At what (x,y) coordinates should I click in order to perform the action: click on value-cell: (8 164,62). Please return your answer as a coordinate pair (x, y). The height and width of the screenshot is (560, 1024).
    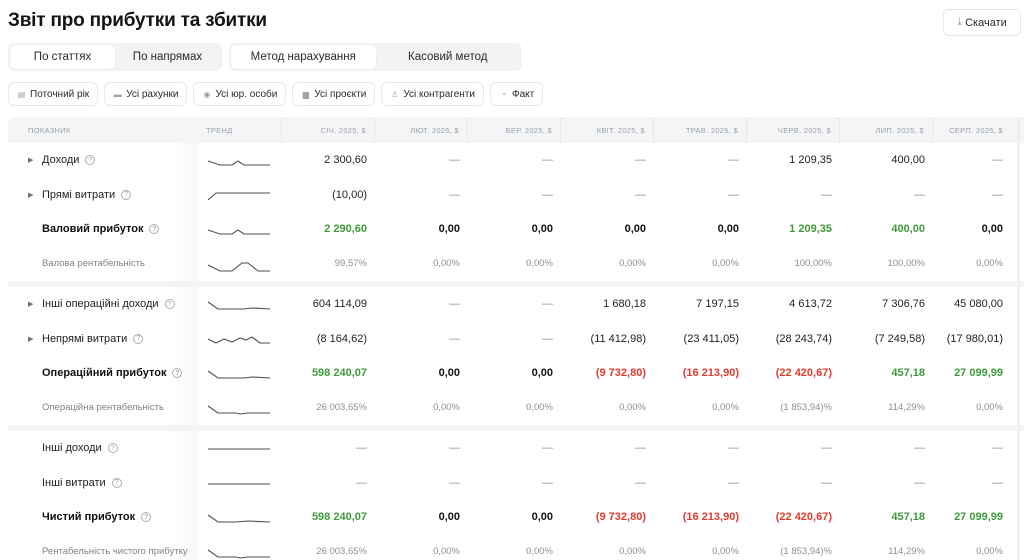
    Looking at the image, I should click on (341, 338).